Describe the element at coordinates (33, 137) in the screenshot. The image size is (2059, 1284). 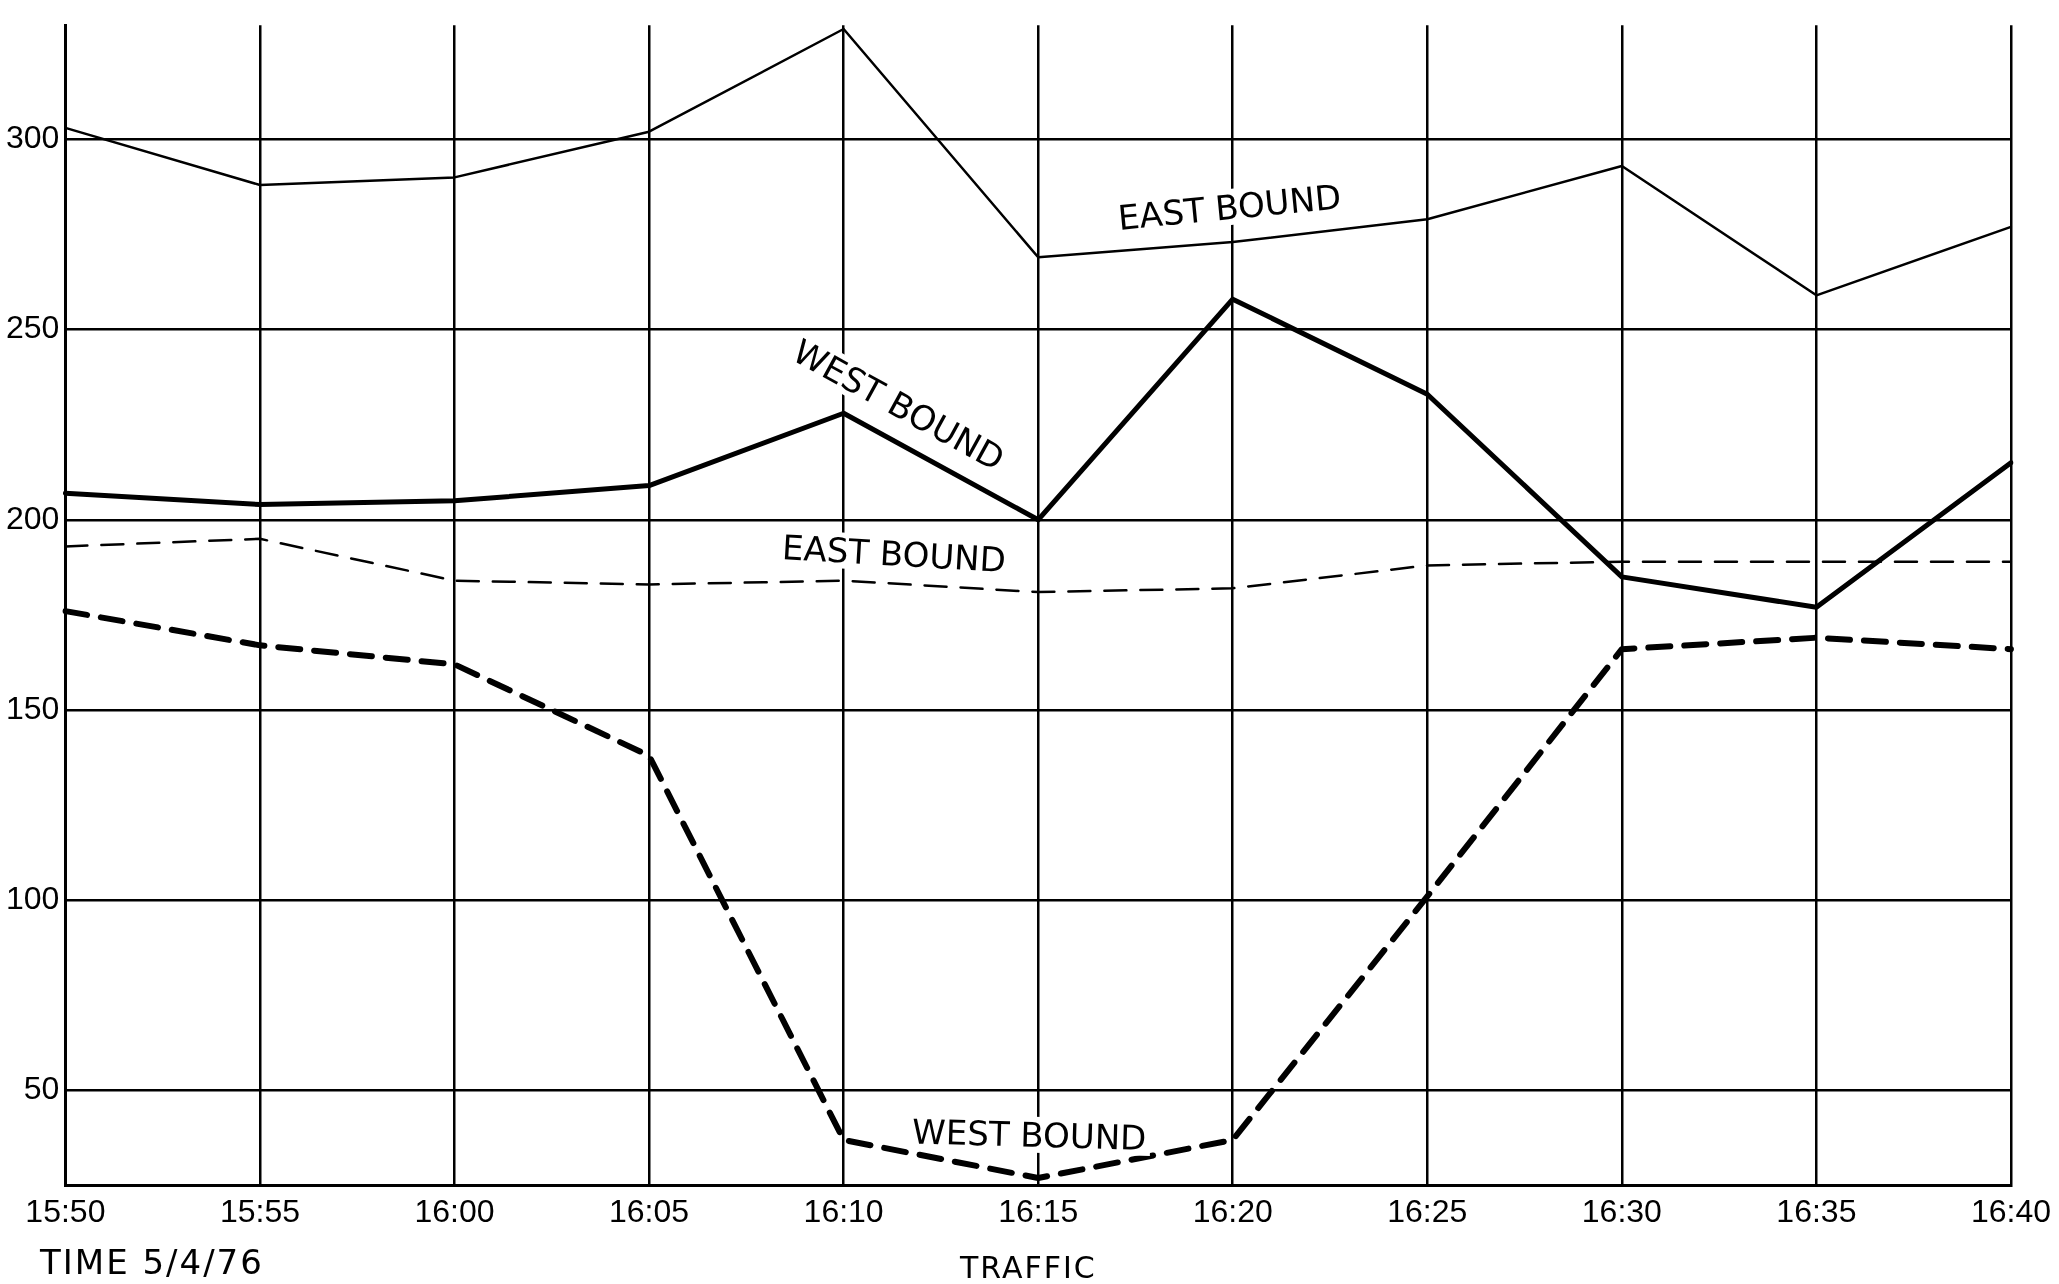
I see `y-tick-label: 300` at that location.